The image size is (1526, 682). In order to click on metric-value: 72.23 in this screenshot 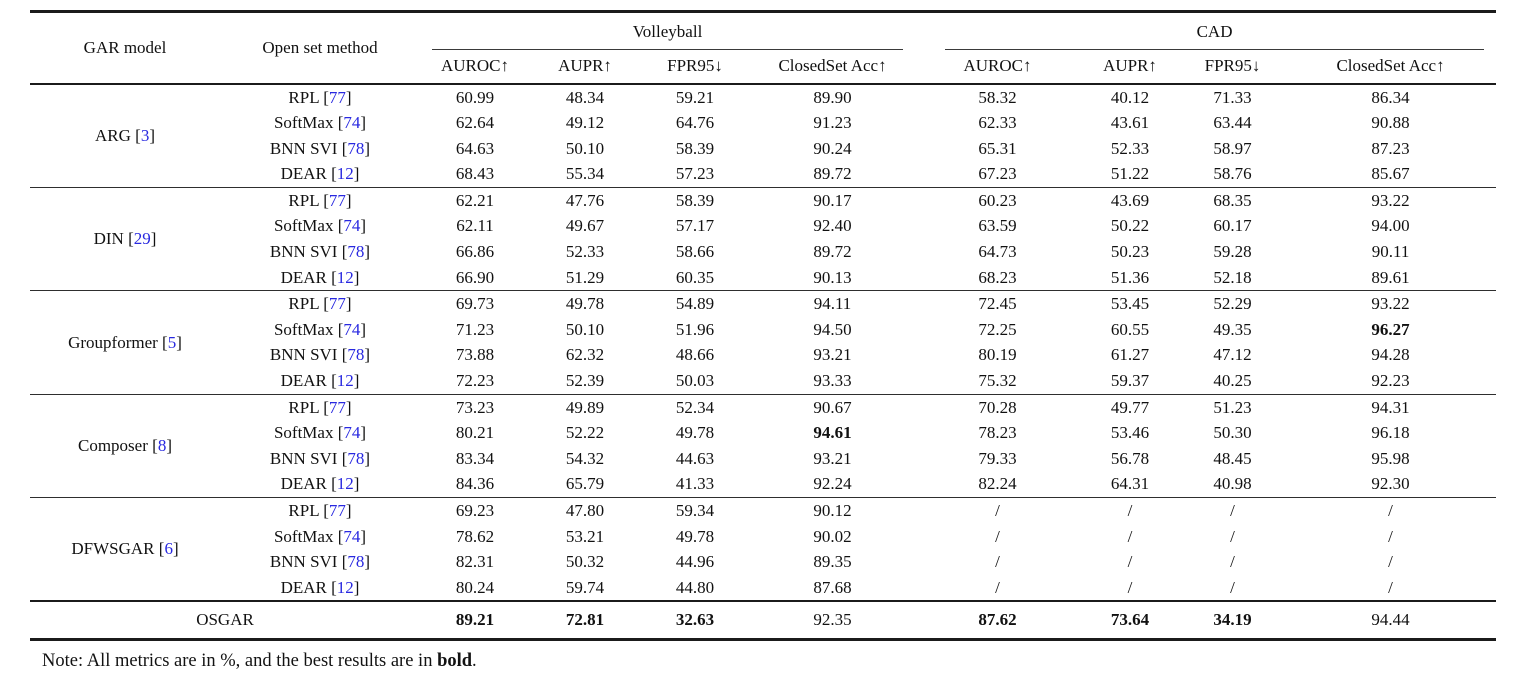, I will do `click(475, 381)`.